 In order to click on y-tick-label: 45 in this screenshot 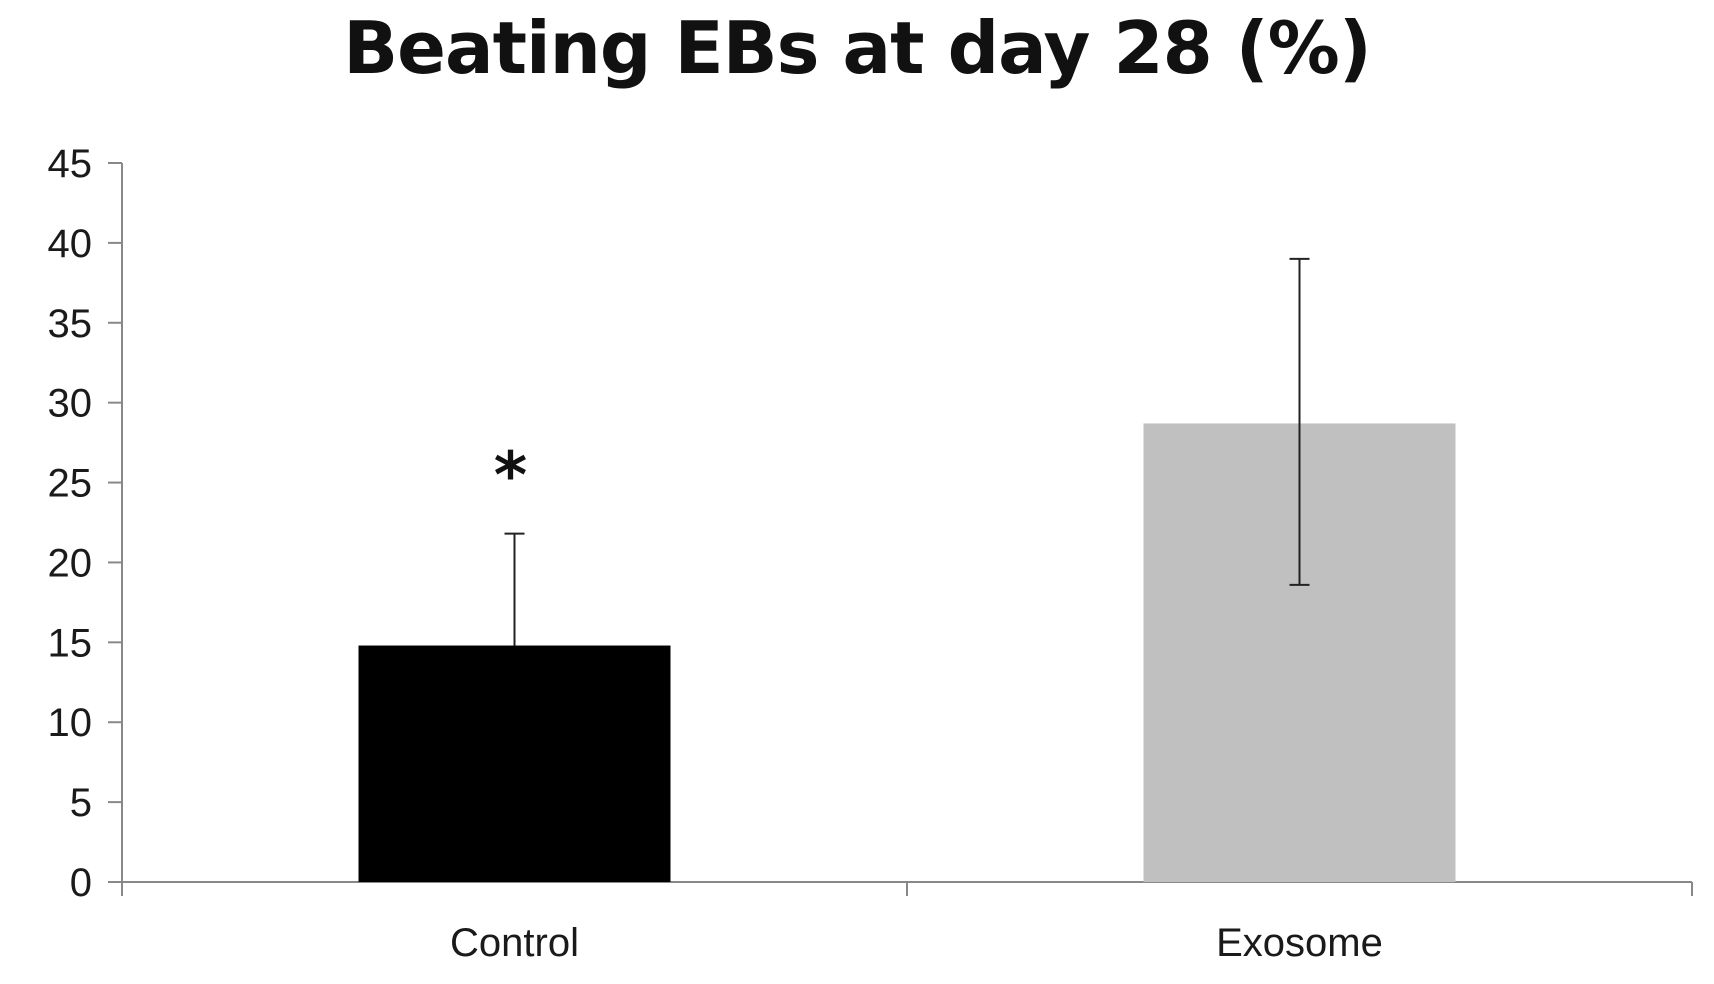, I will do `click(70, 164)`.